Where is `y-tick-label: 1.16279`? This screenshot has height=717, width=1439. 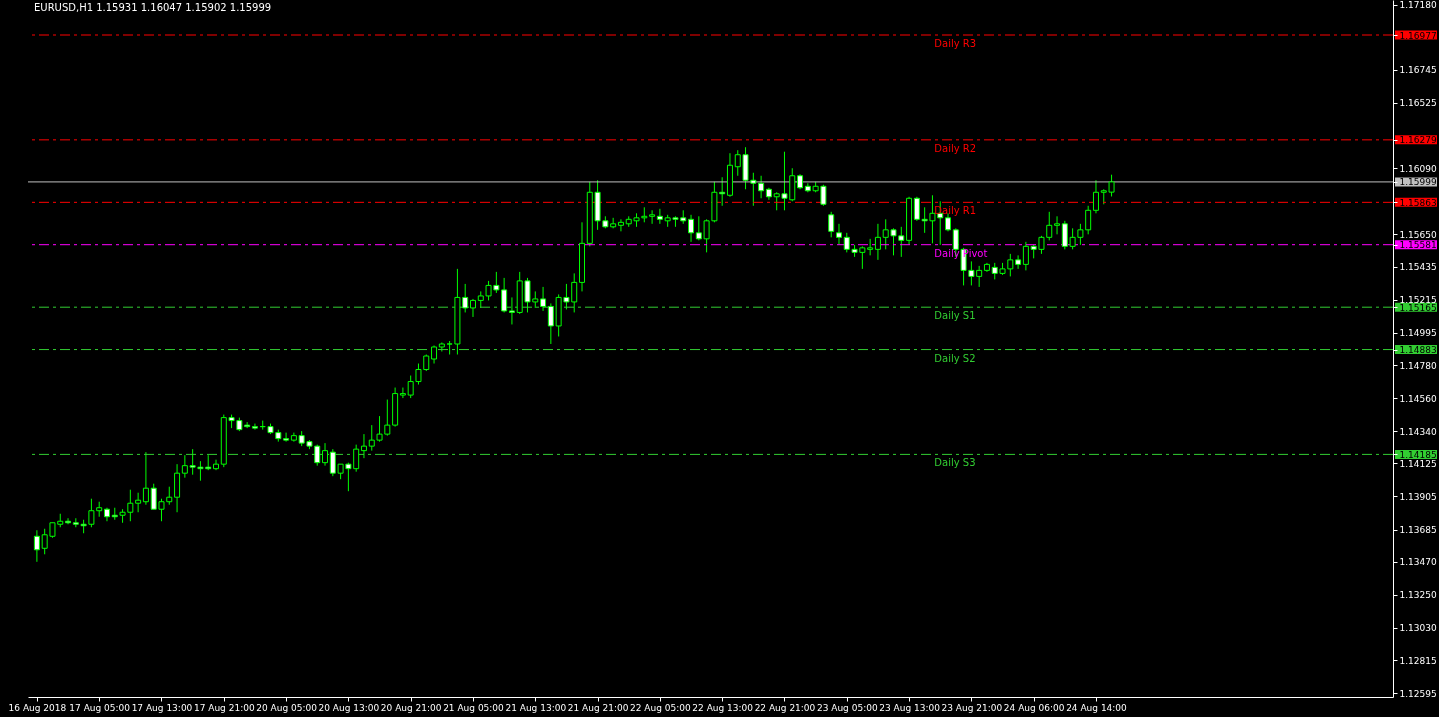
y-tick-label: 1.16279 is located at coordinates (1418, 140).